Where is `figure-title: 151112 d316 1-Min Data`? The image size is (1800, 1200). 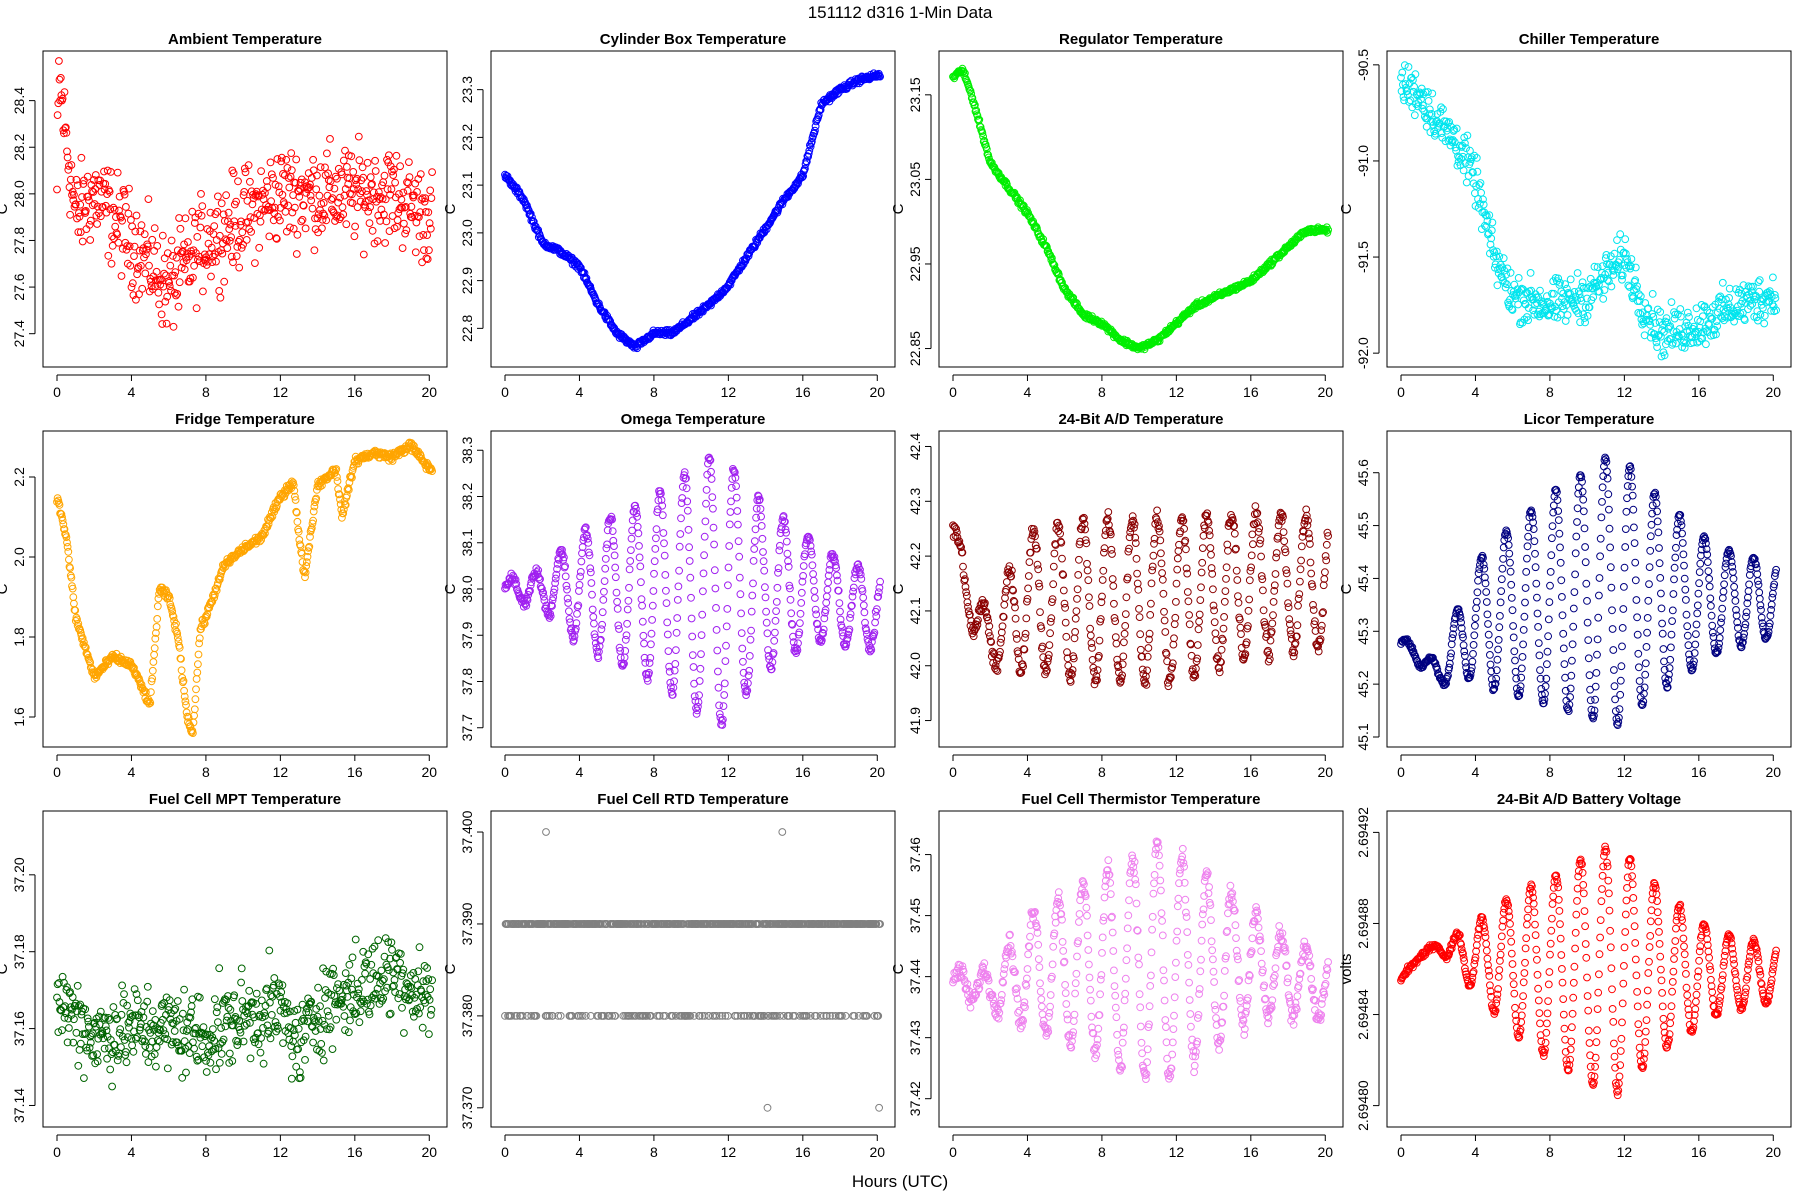
figure-title: 151112 d316 1-Min Data is located at coordinates (900, 12).